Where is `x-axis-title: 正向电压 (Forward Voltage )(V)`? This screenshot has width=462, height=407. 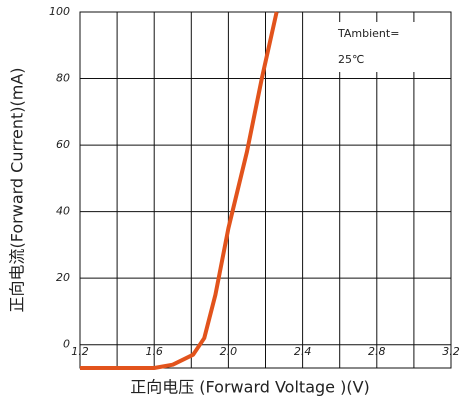 x-axis-title: 正向电压 (Forward Voltage )(V) is located at coordinates (250, 387).